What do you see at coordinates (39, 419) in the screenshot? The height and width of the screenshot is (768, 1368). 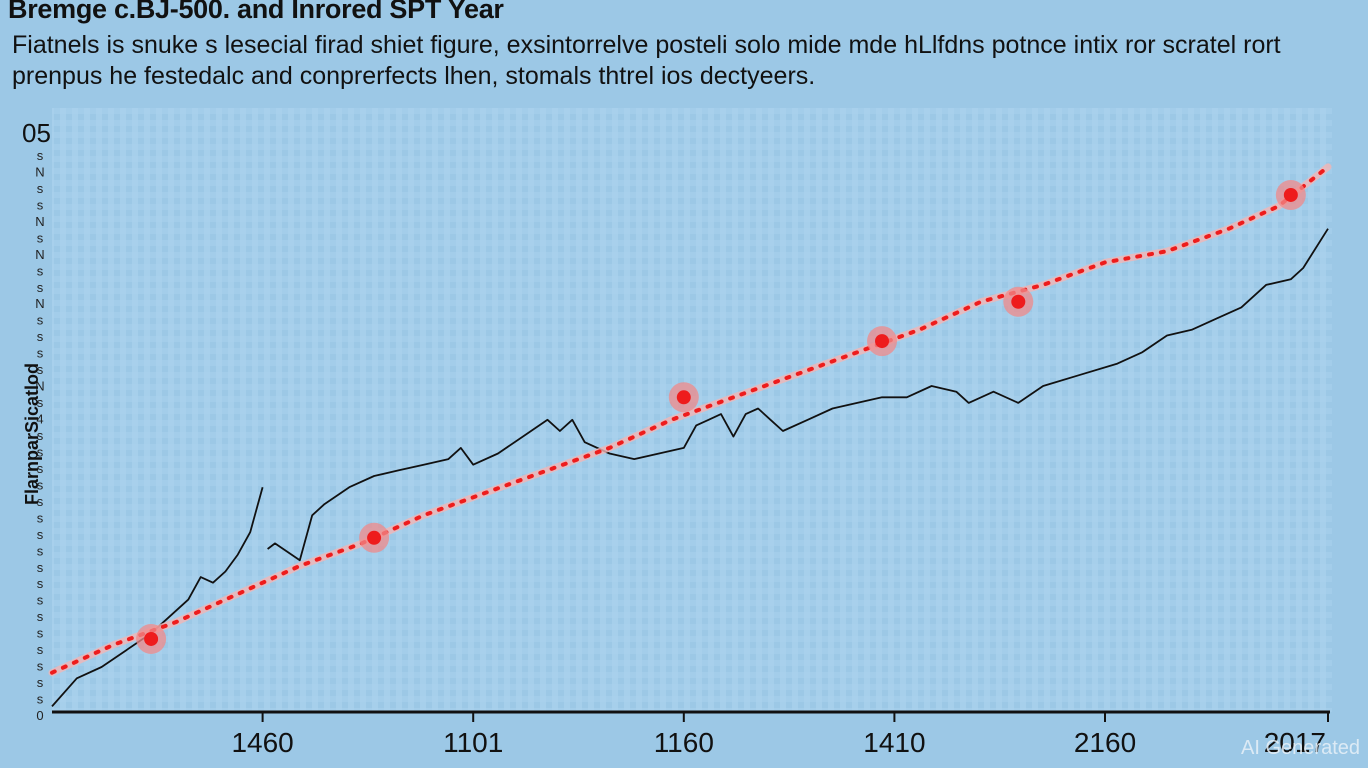 I see `y-tick-label: 4` at bounding box center [39, 419].